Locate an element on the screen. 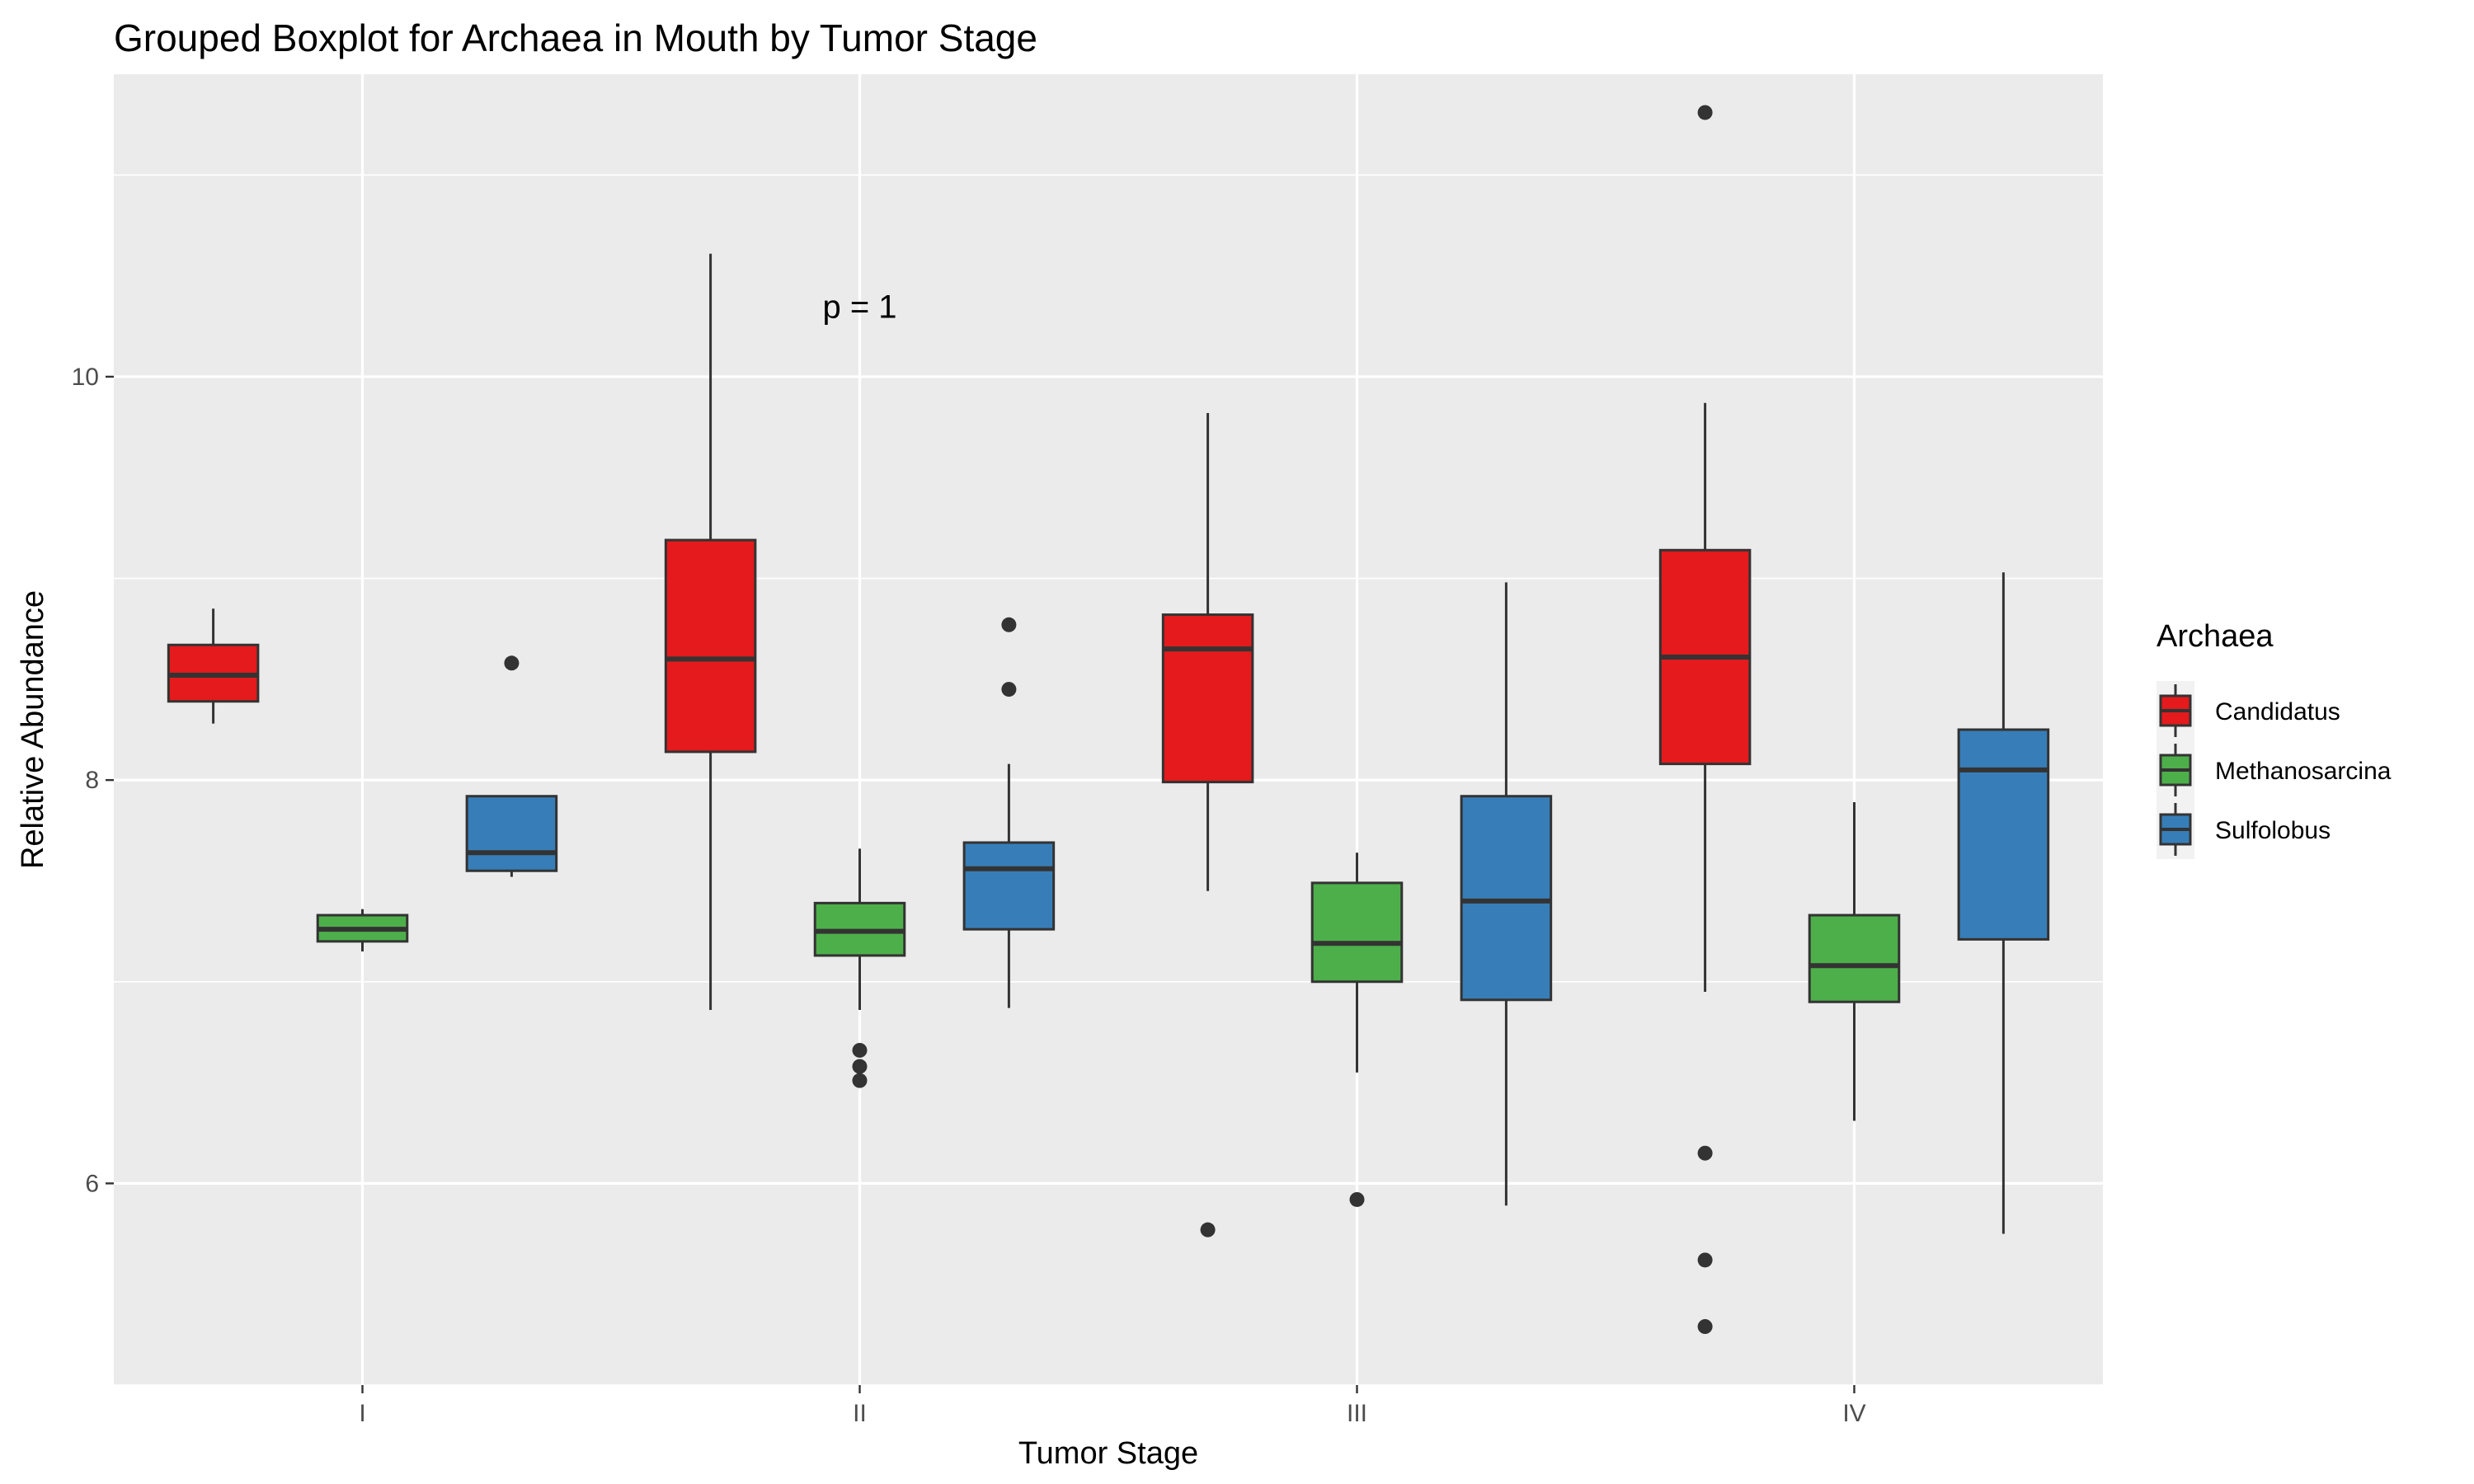  legend-label: Methanosarcina is located at coordinates (2303, 771).